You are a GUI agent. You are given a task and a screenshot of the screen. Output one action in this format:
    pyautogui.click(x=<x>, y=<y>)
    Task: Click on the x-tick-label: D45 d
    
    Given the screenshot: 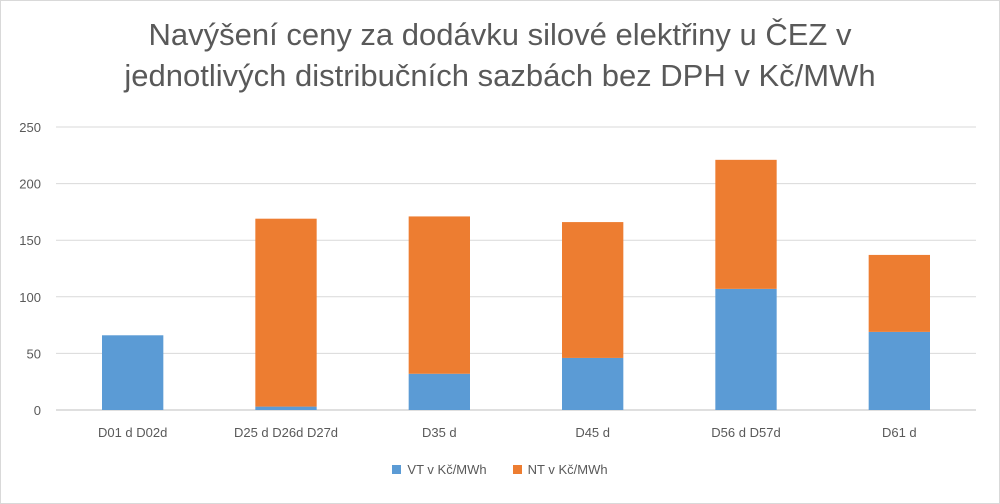 What is the action you would take?
    pyautogui.click(x=592, y=432)
    